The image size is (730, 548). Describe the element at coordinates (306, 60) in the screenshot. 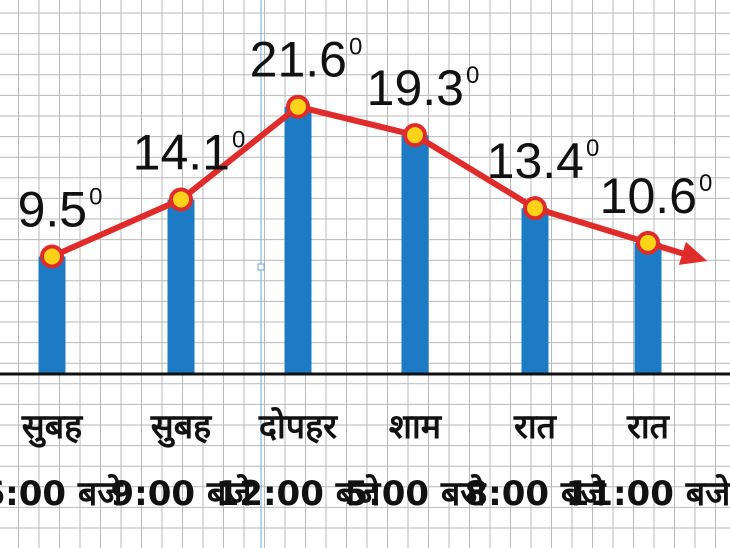

I see `value-label: 21.60` at that location.